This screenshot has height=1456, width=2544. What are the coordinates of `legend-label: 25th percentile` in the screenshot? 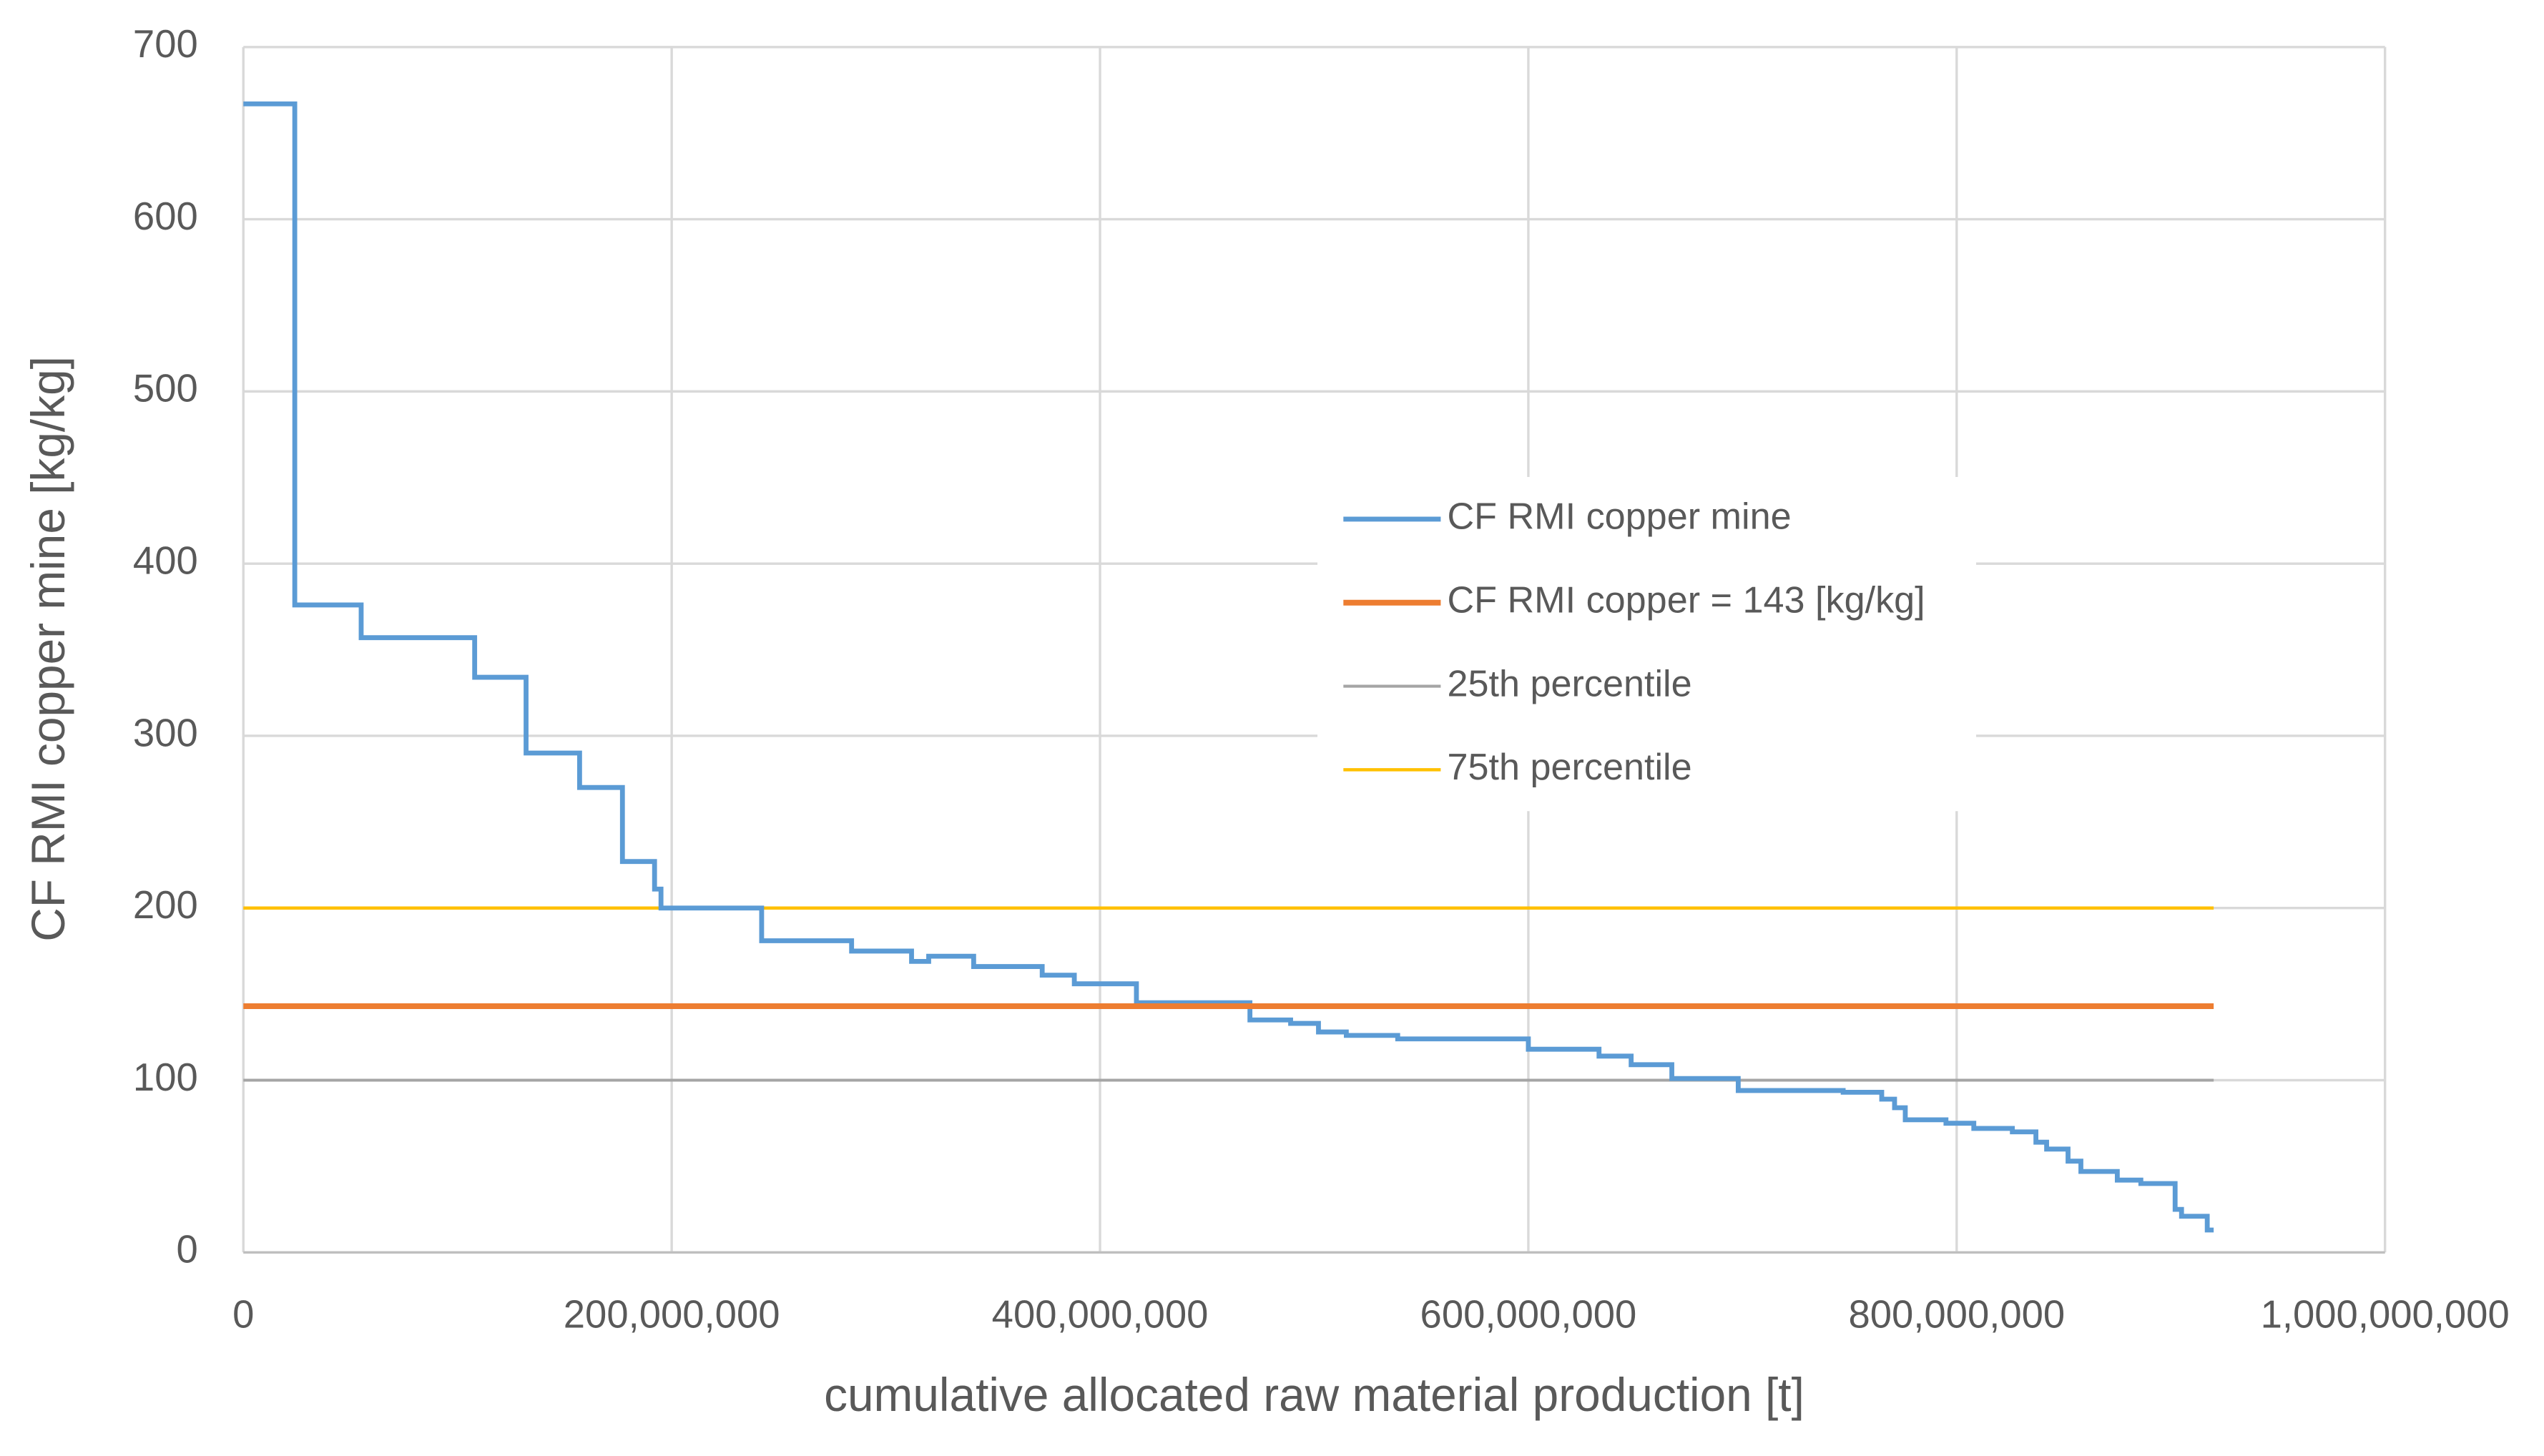 It's located at (1569, 683).